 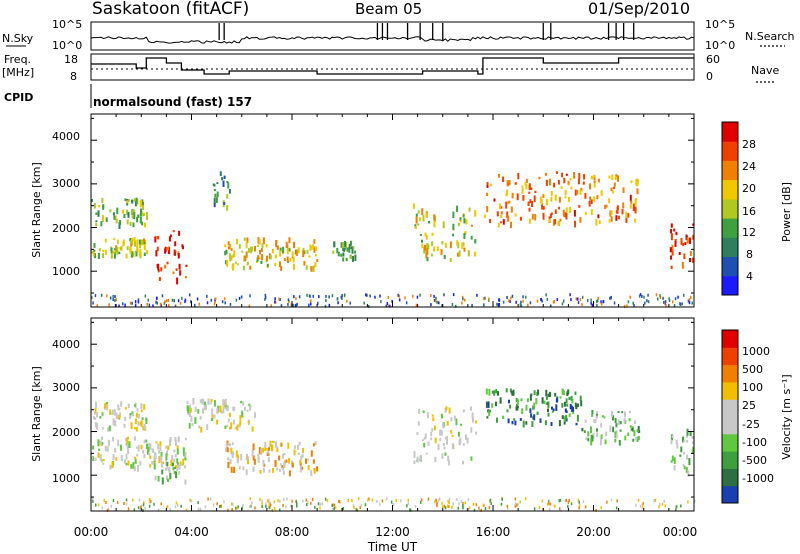 I want to click on nave-tick-top: 60, so click(x=713, y=59).